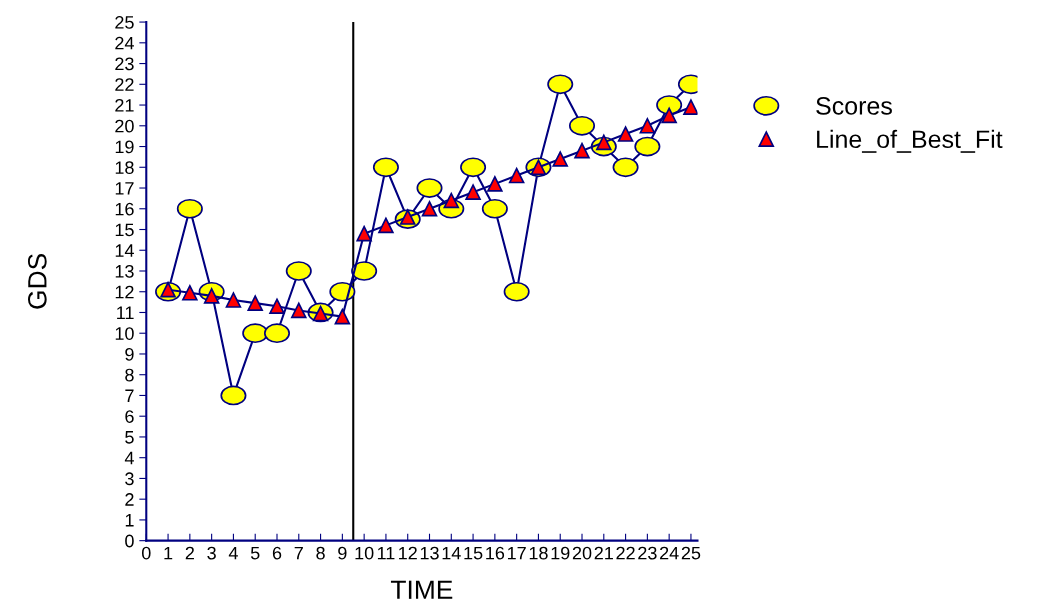 The width and height of the screenshot is (1060, 613). Describe the element at coordinates (146, 553) in the screenshot. I see `x-tick-label: 0` at that location.